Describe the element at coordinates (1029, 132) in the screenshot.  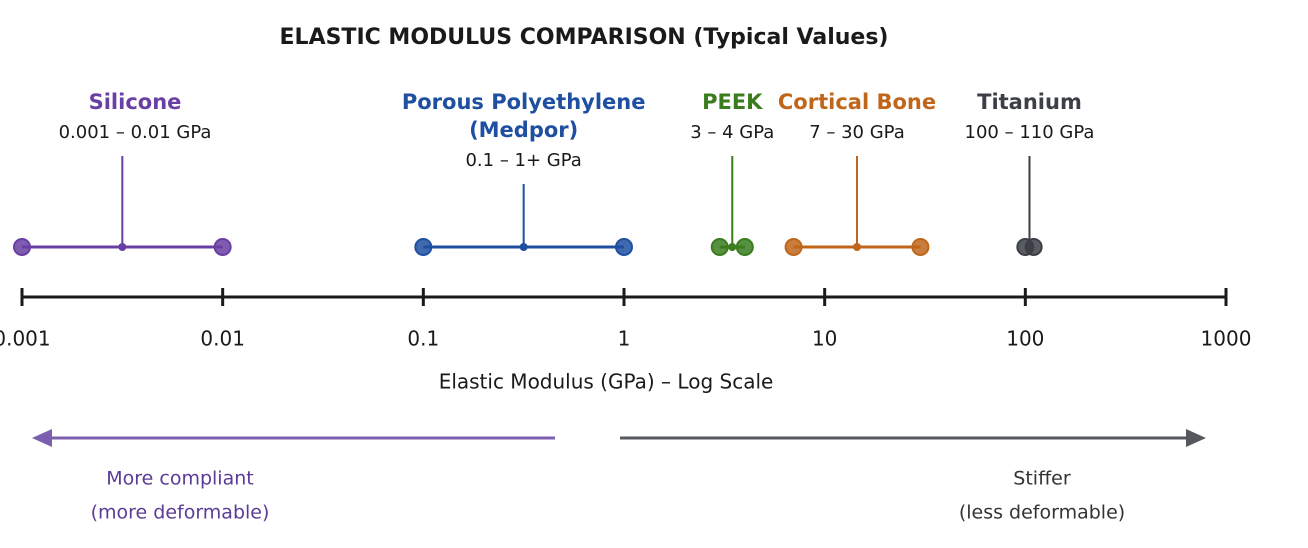
I see `range-label: 100 – 110 GPa` at that location.